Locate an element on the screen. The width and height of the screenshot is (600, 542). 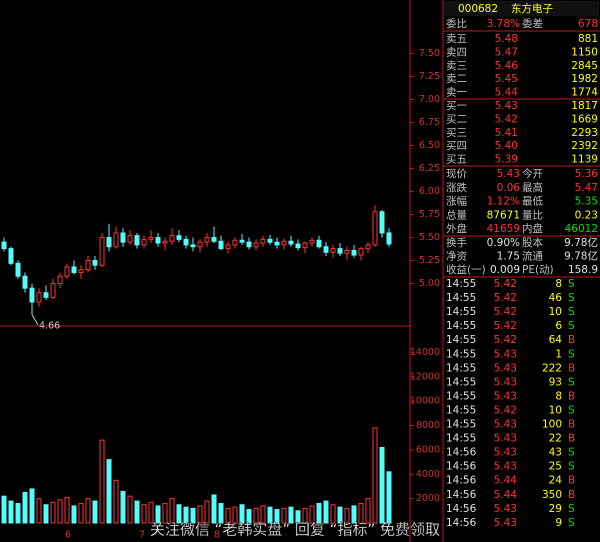
book-volume: 2392 is located at coordinates (584, 146).